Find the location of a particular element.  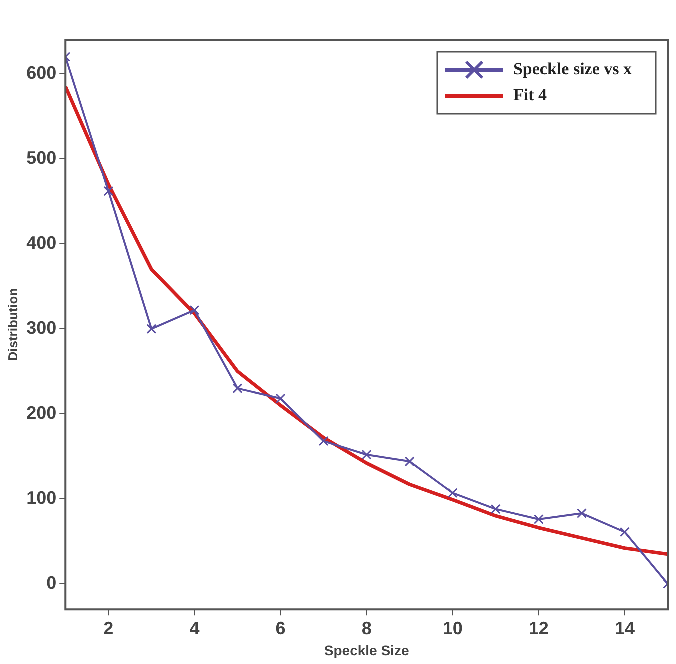

y-tick-label: 100 is located at coordinates (41, 498).